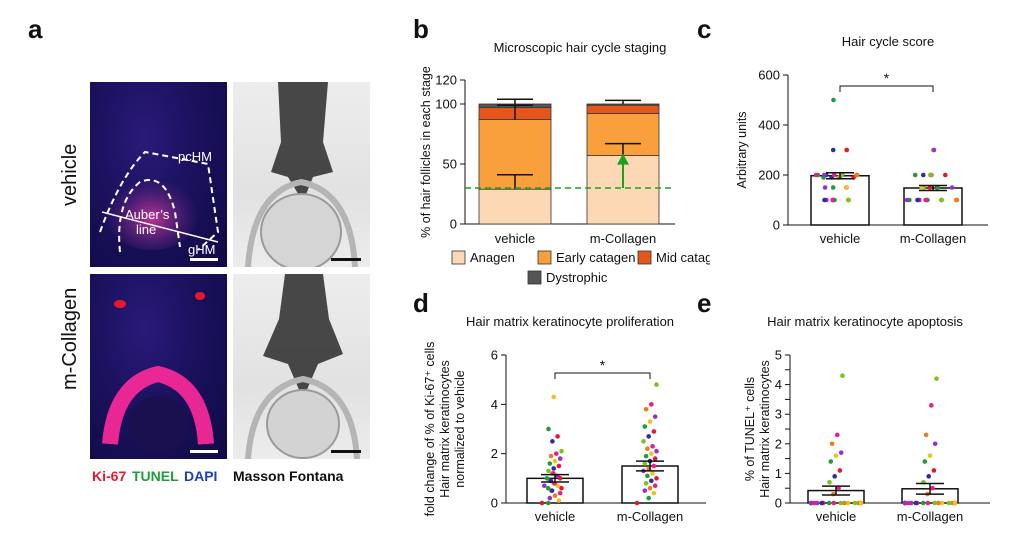 This screenshot has height=545, width=1024. Describe the element at coordinates (460, 428) in the screenshot. I see `y-axis-label: normalized to vehicle` at that location.